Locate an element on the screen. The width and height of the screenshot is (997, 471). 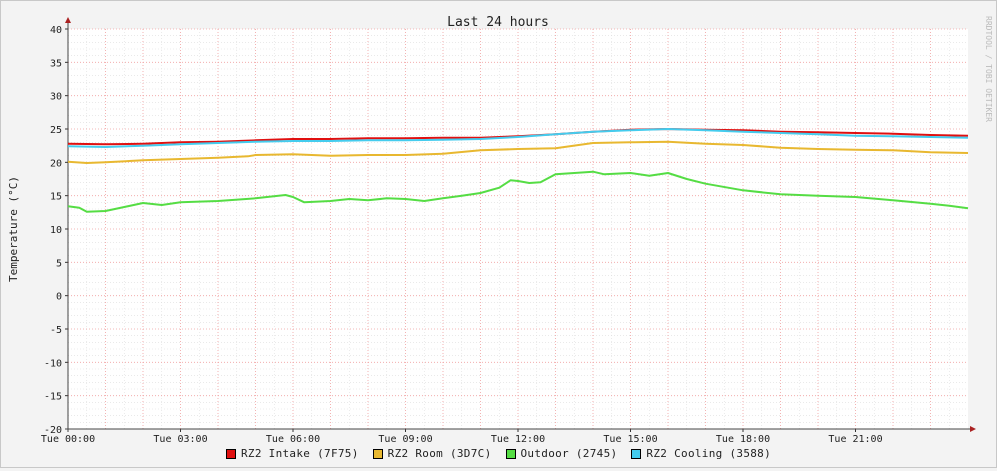
x-tick-label: Tue 00:00 is located at coordinates (68, 439).